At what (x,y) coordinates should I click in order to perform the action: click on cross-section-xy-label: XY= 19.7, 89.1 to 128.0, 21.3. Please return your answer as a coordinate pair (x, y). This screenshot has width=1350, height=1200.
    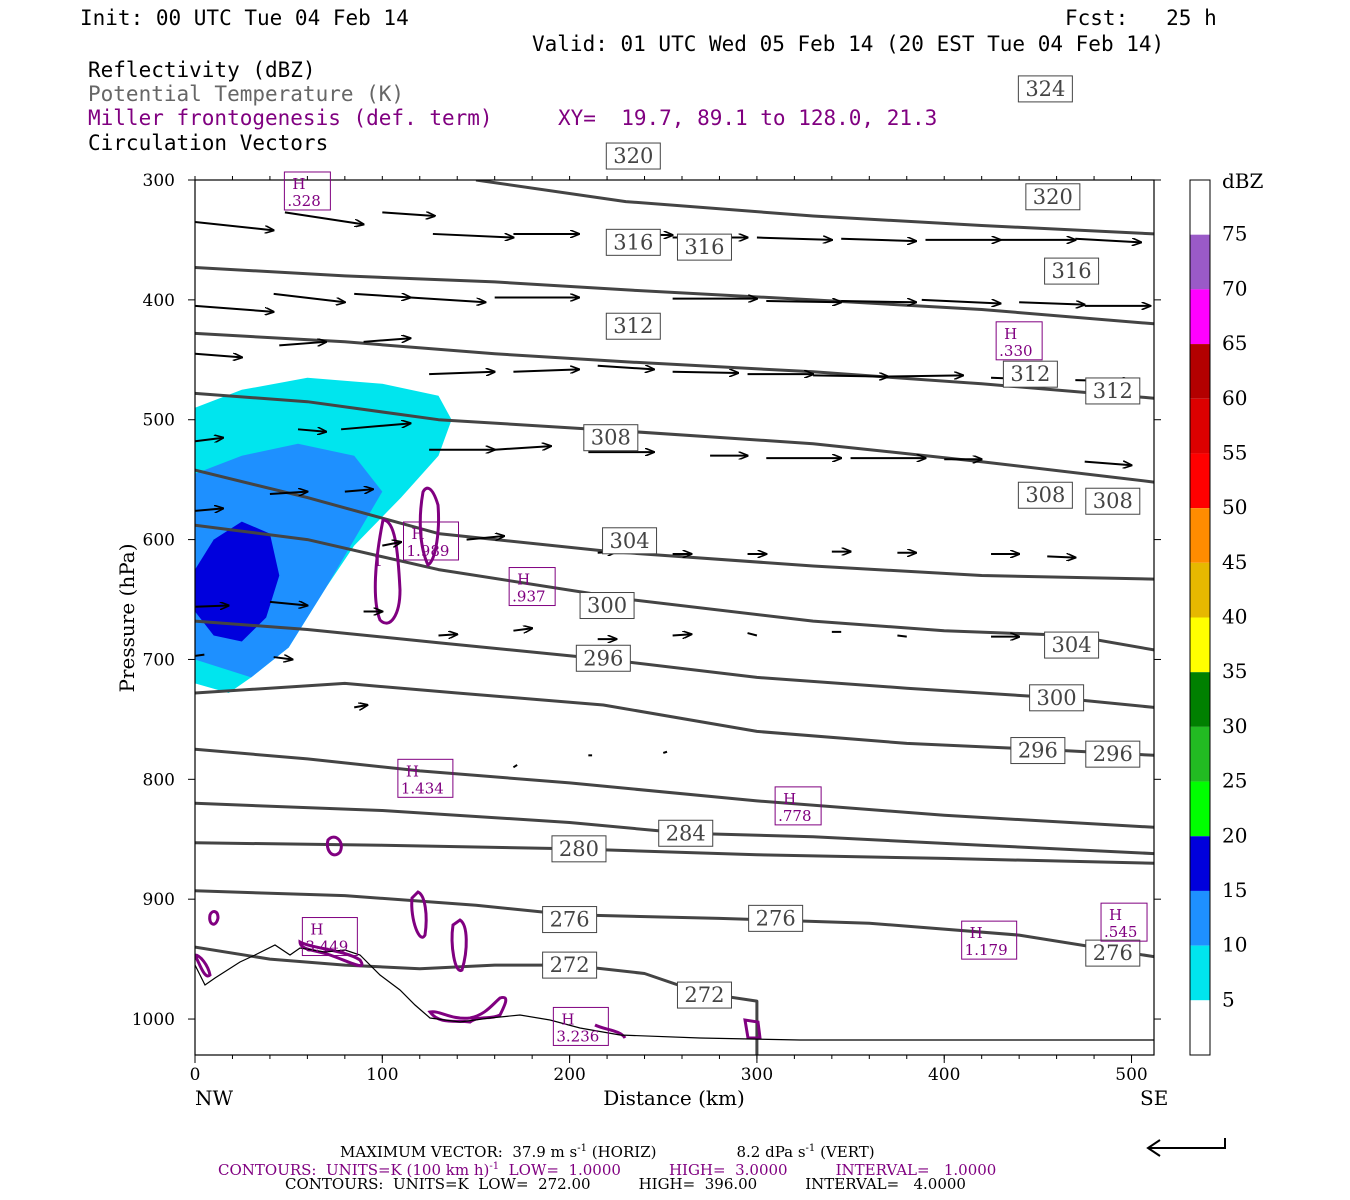
    Looking at the image, I should click on (748, 118).